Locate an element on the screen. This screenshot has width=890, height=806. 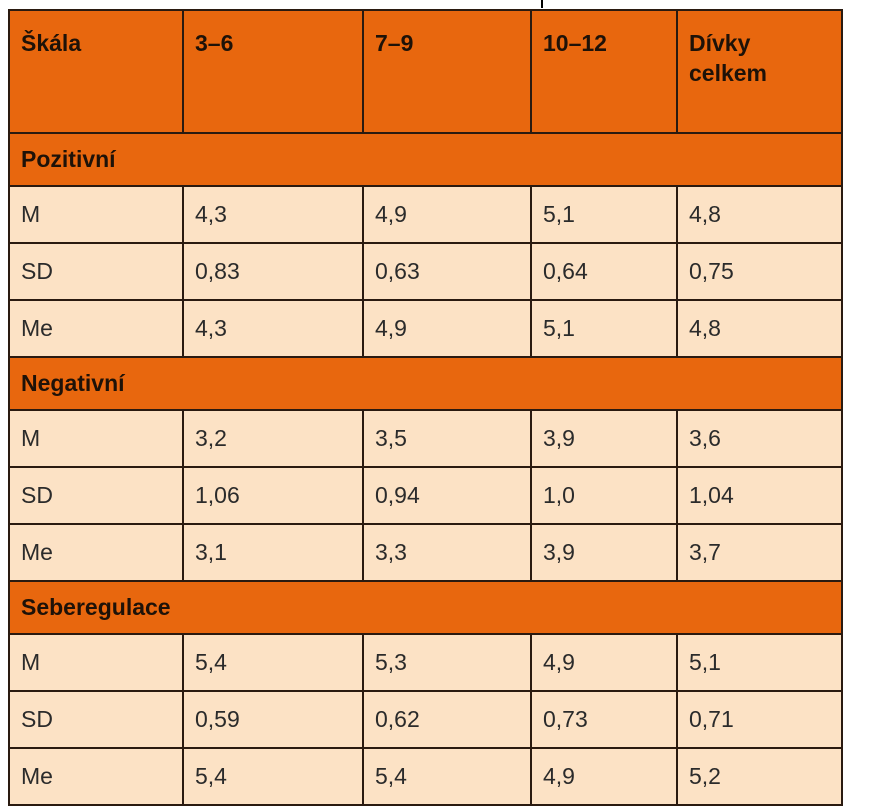
table-row: Me 5,4 5,4 4,9 5,2 is located at coordinates (425, 776).